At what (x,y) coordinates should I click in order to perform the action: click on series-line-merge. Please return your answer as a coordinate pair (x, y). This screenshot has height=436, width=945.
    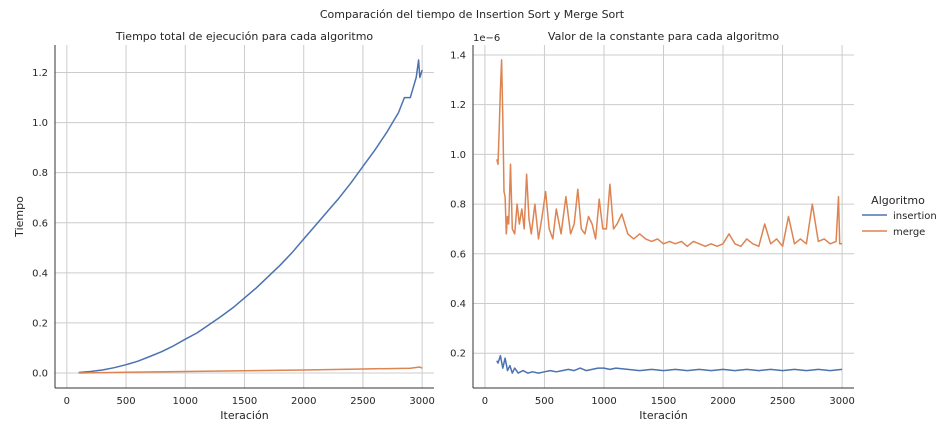
    Looking at the image, I should click on (250, 370).